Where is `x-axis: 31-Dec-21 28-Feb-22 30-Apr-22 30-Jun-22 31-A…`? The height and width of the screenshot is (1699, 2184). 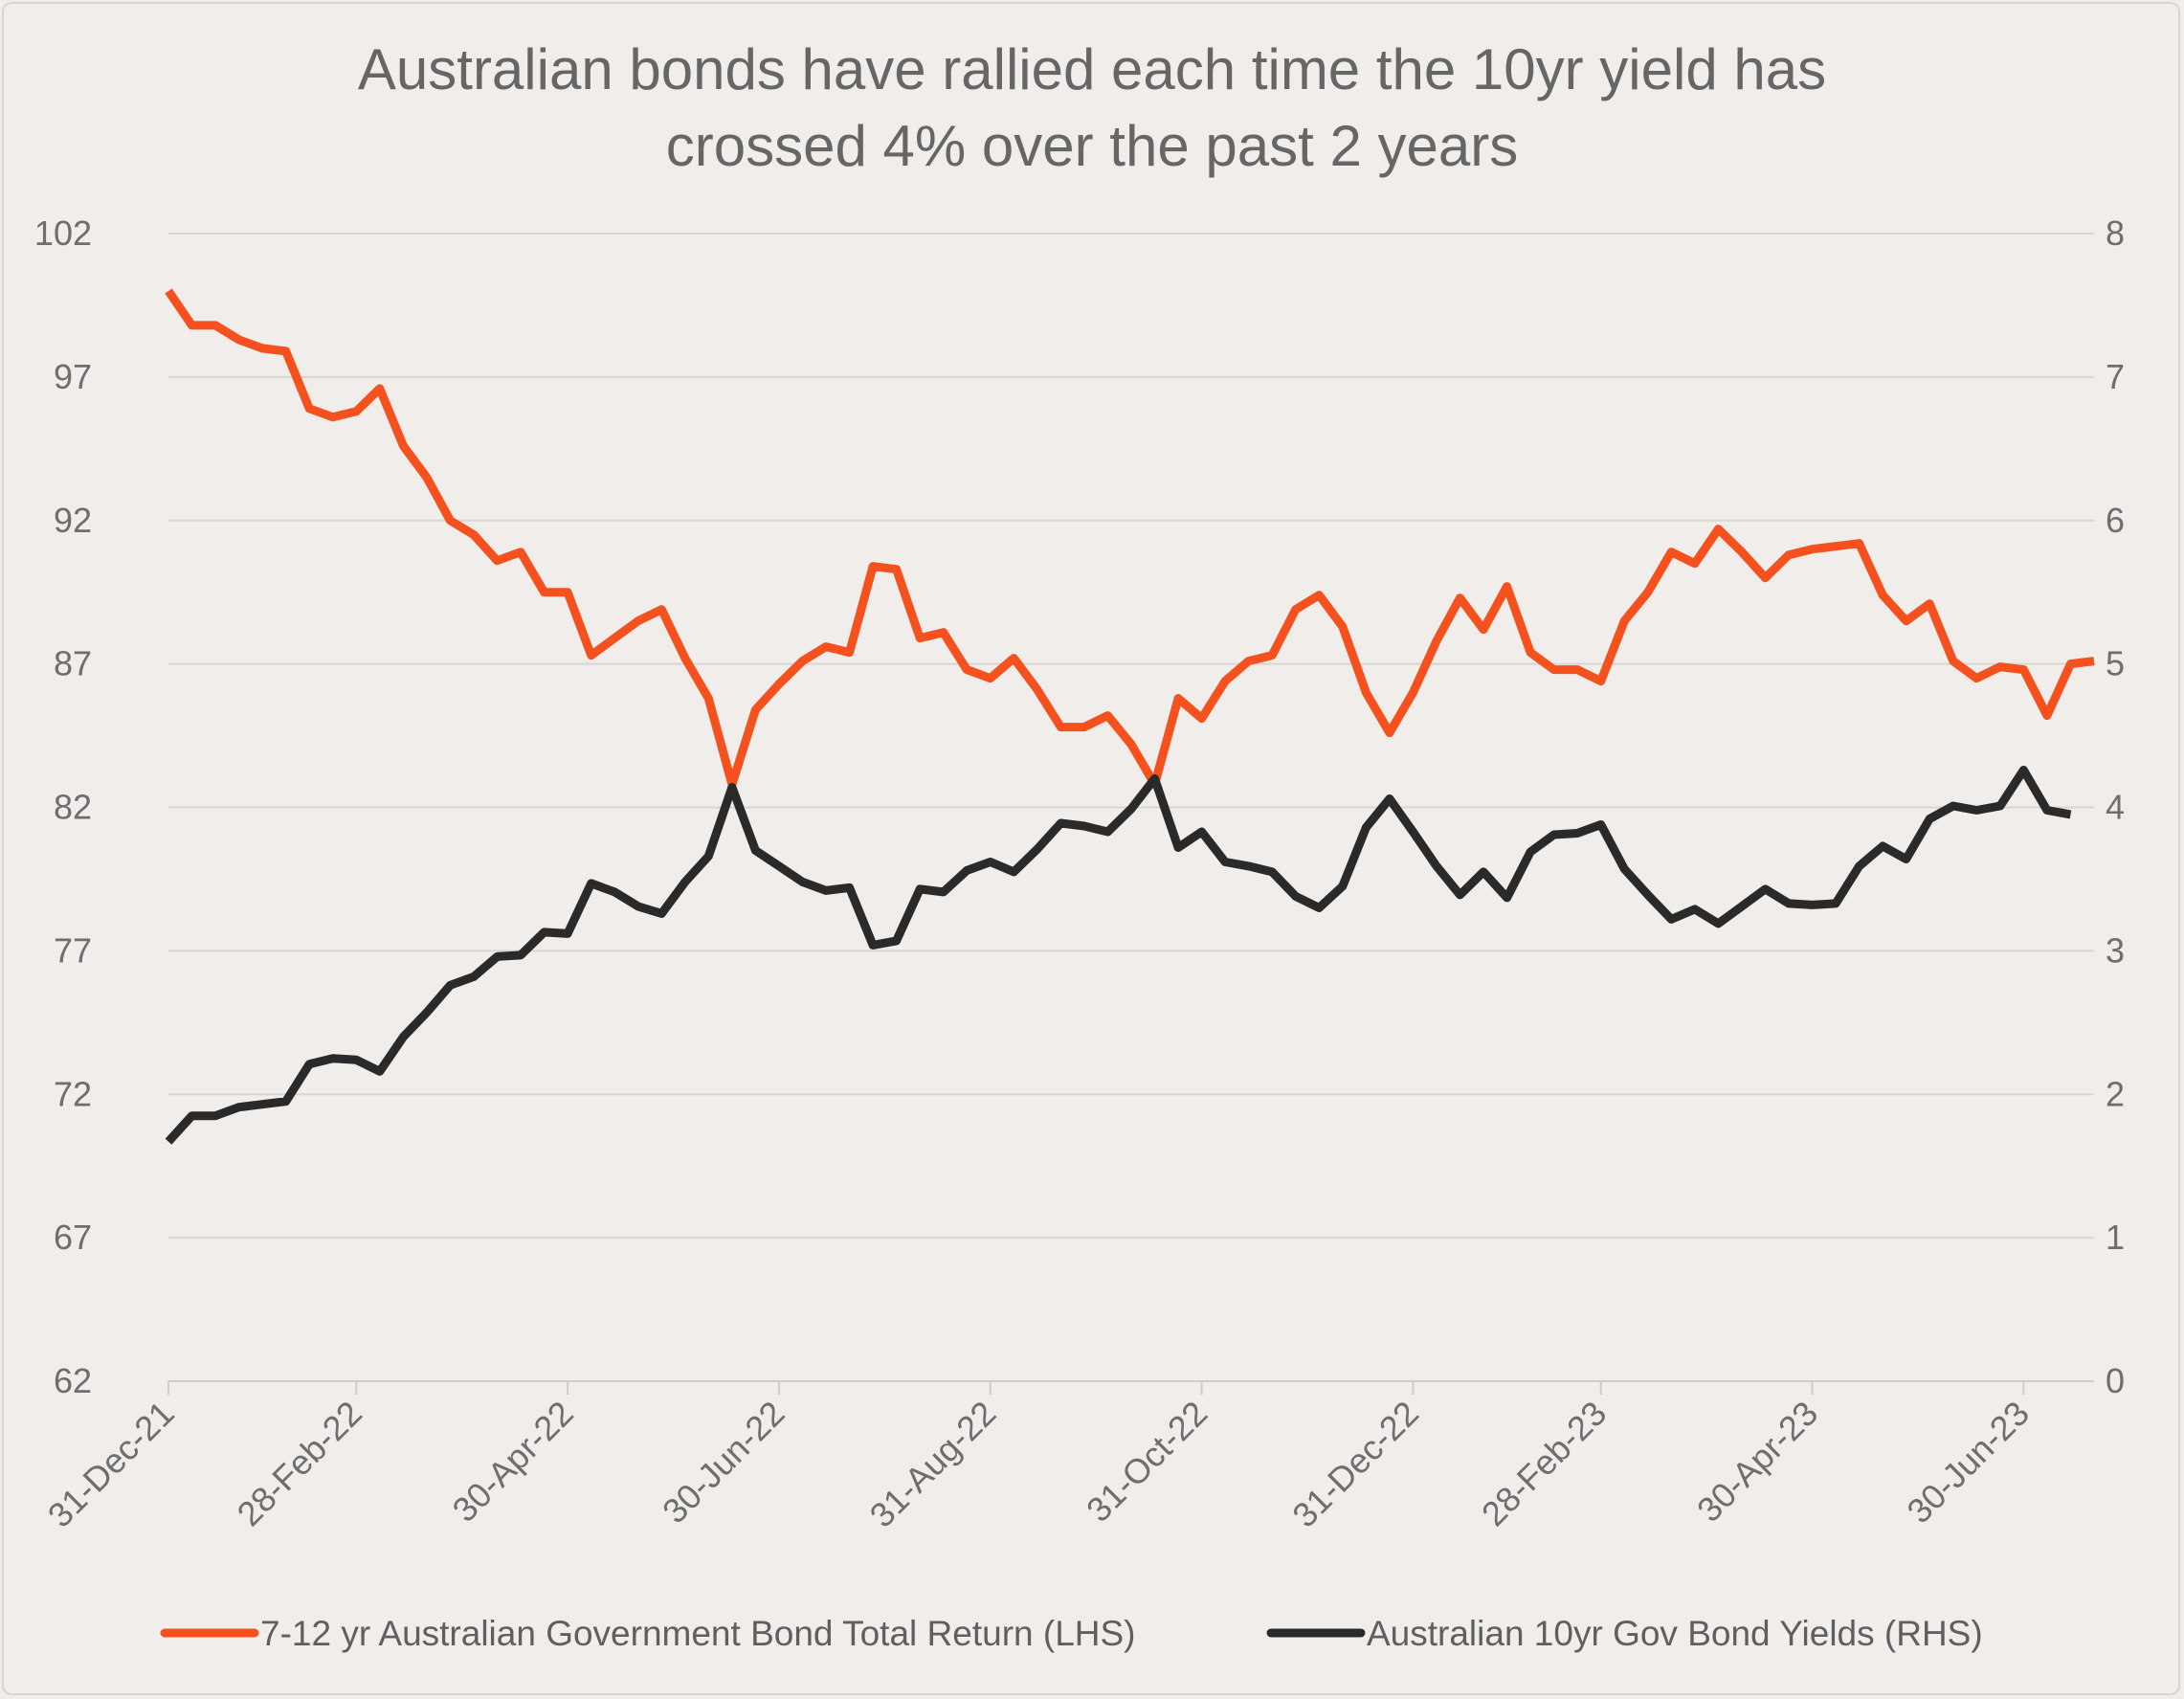
x-axis: 31-Dec-21 28-Feb-22 30-Apr-22 30-Jun-22 31-A… is located at coordinates (1067, 1458).